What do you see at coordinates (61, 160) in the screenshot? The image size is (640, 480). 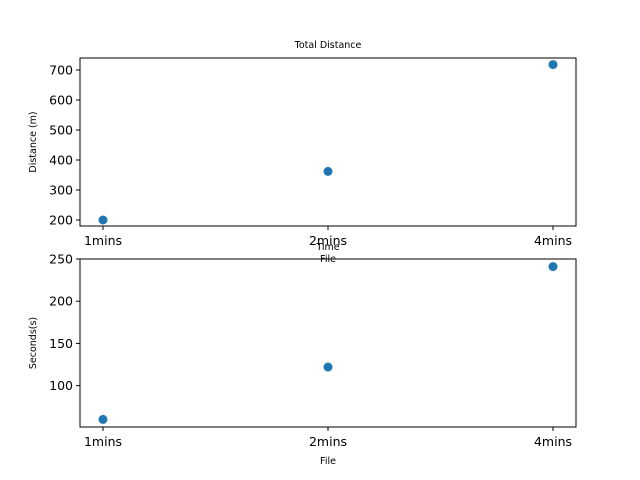 I see `y-tick-label: 400` at bounding box center [61, 160].